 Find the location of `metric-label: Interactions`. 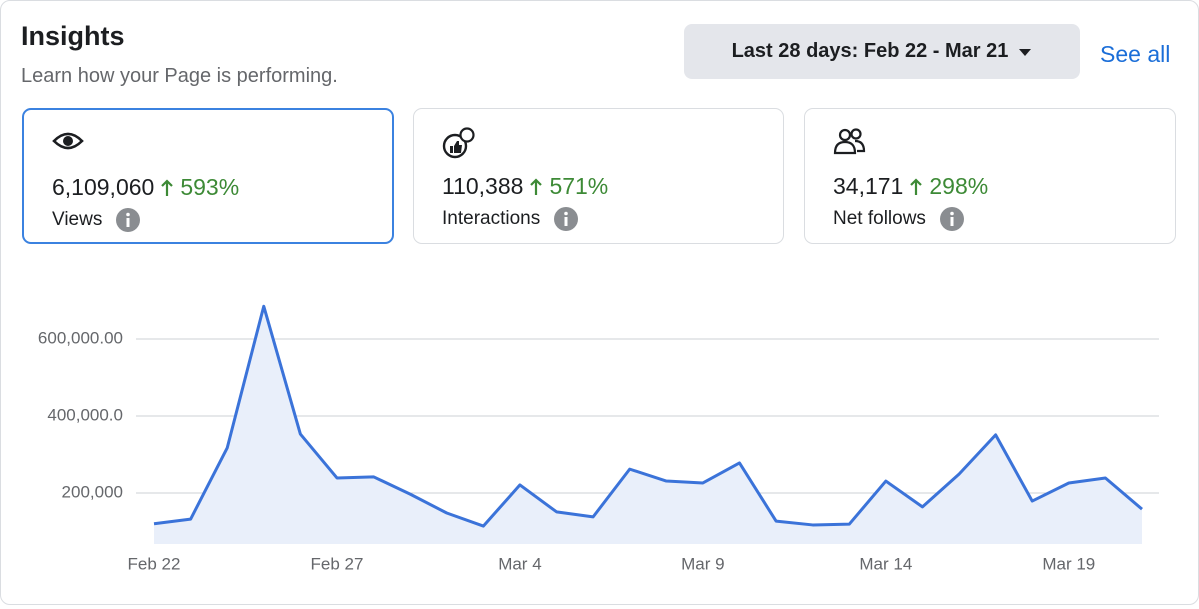

metric-label: Interactions is located at coordinates (491, 218).